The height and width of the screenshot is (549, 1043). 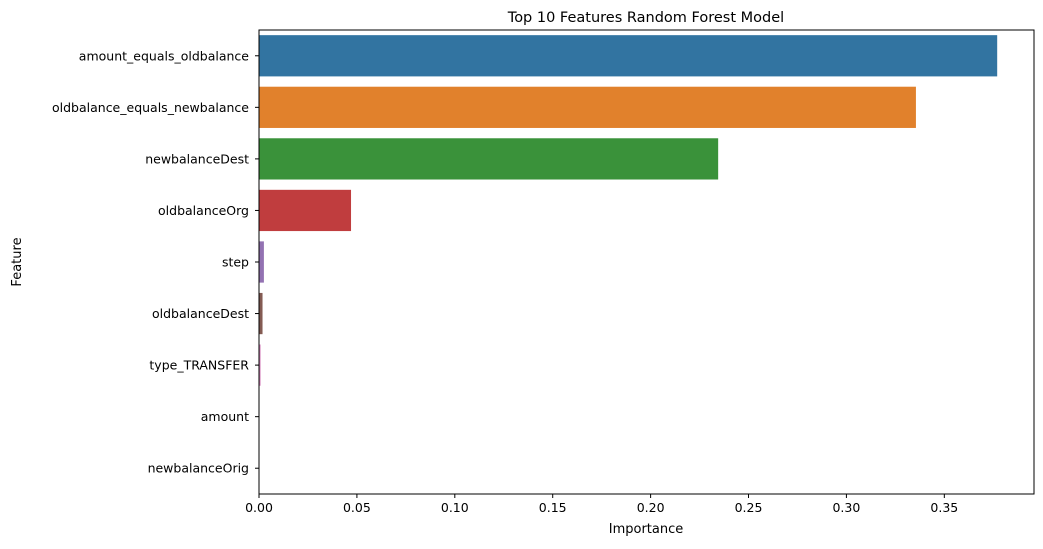 I want to click on y-tick-label: newbalanceOrig, so click(x=198, y=468).